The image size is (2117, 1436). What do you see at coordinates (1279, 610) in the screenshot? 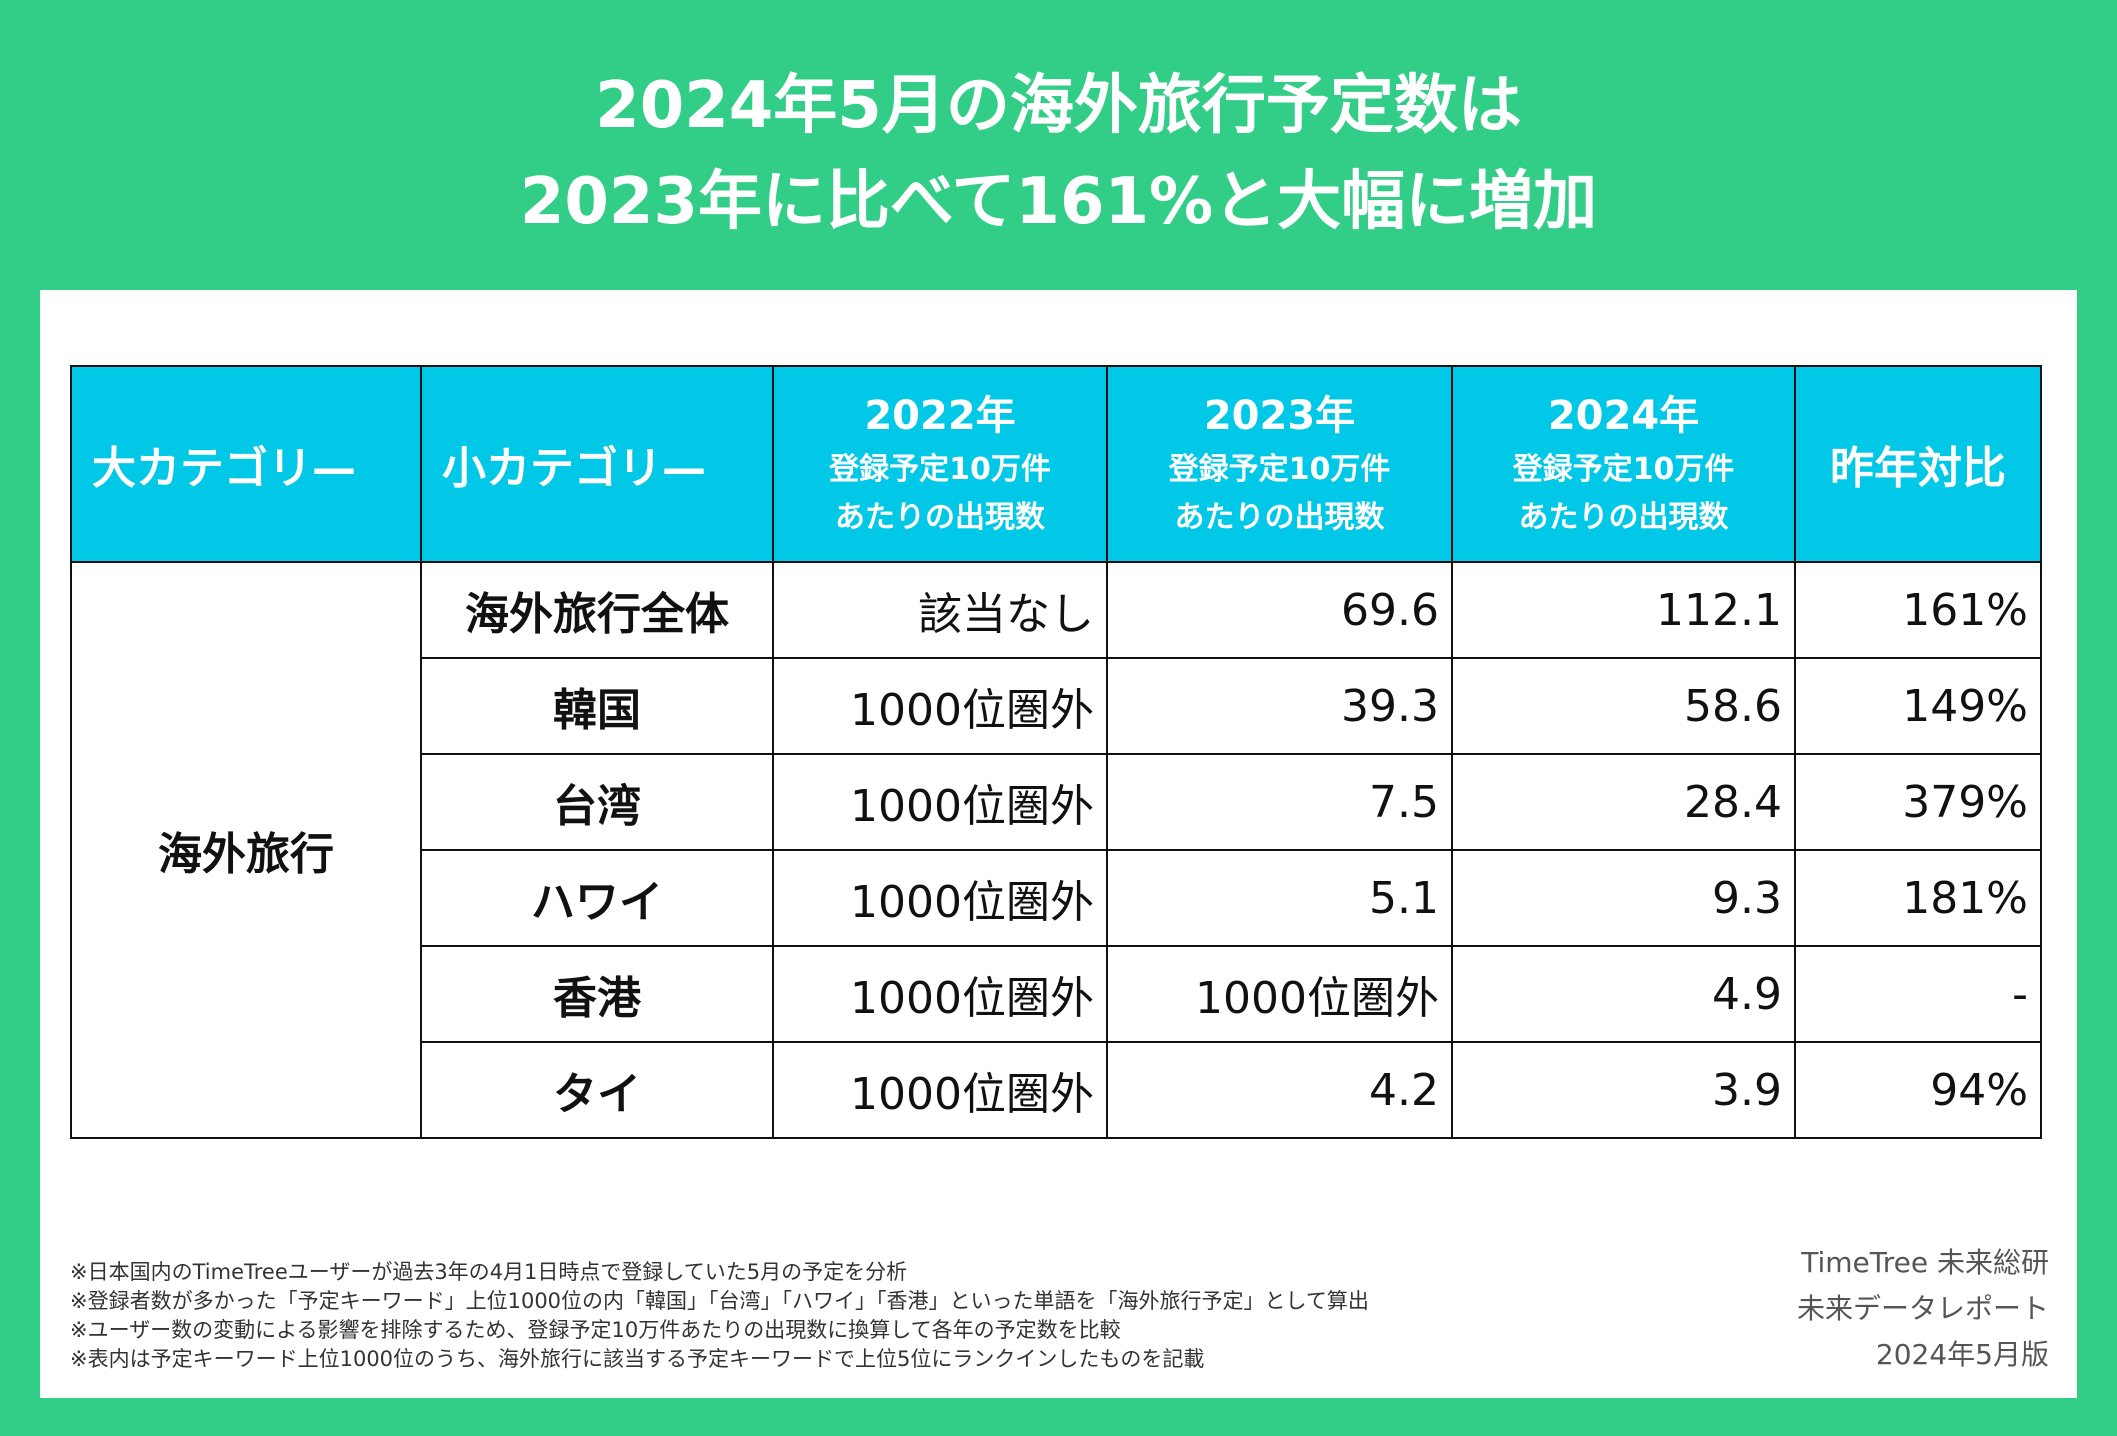
I see `row-2023: 69.6` at bounding box center [1279, 610].